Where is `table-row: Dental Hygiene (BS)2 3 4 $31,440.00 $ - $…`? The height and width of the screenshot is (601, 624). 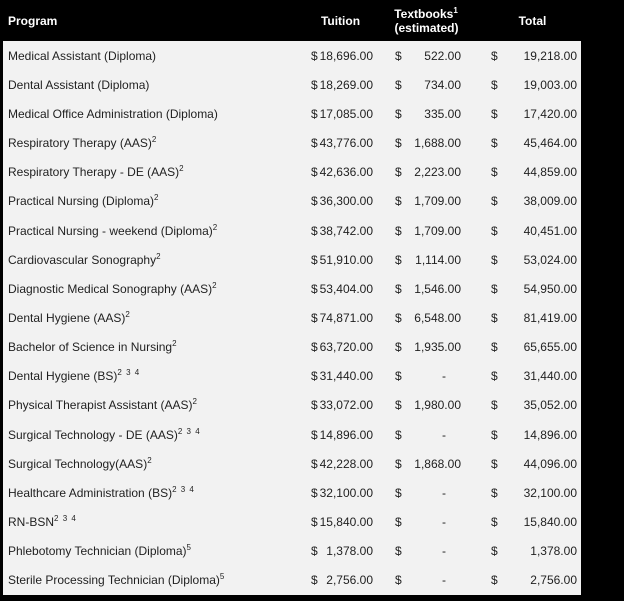
table-row: Dental Hygiene (BS)2 3 4 $31,440.00 $ - $… is located at coordinates (292, 376).